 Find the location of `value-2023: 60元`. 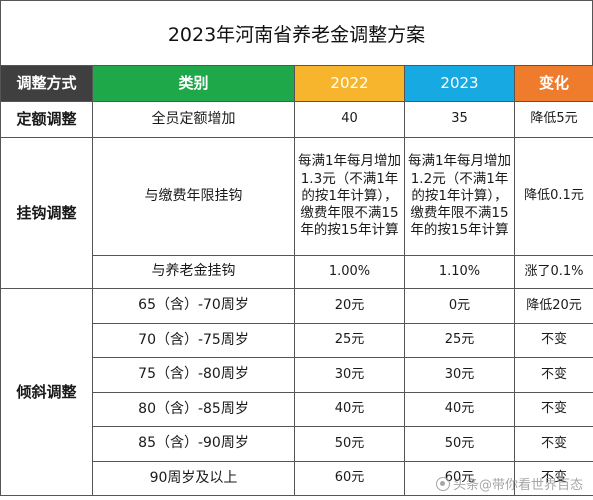

value-2023: 60元 is located at coordinates (459, 478).